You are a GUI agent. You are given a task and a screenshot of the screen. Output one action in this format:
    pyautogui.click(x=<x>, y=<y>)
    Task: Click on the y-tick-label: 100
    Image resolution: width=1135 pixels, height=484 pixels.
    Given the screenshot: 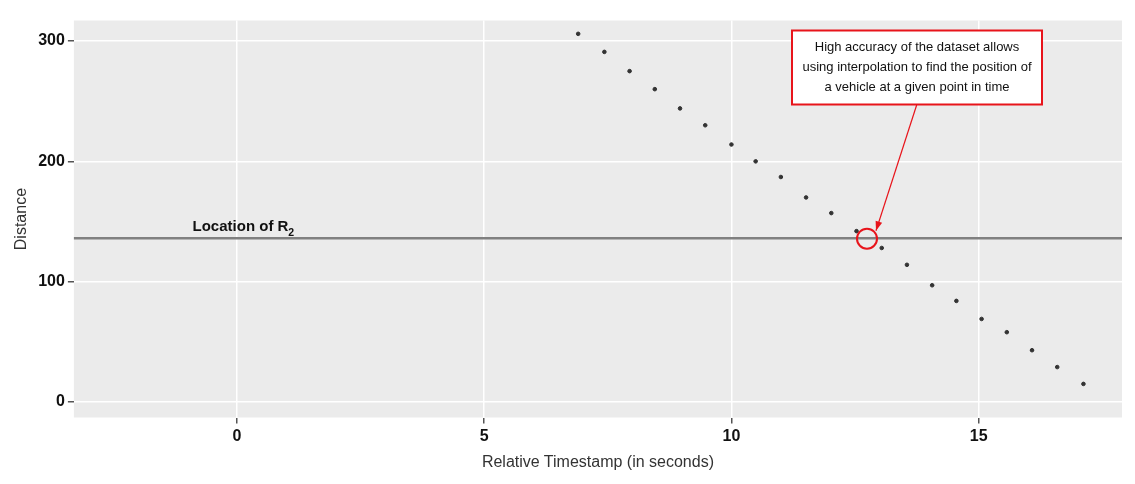 What is the action you would take?
    pyautogui.click(x=51, y=281)
    